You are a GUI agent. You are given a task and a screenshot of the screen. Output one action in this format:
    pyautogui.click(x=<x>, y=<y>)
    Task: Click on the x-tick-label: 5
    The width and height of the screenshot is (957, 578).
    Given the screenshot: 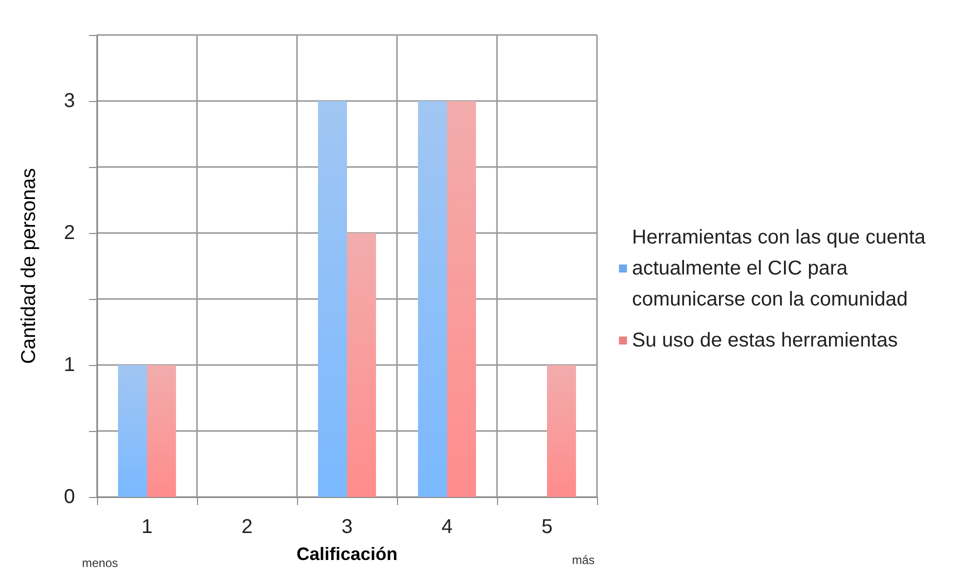 What is the action you would take?
    pyautogui.click(x=547, y=527)
    